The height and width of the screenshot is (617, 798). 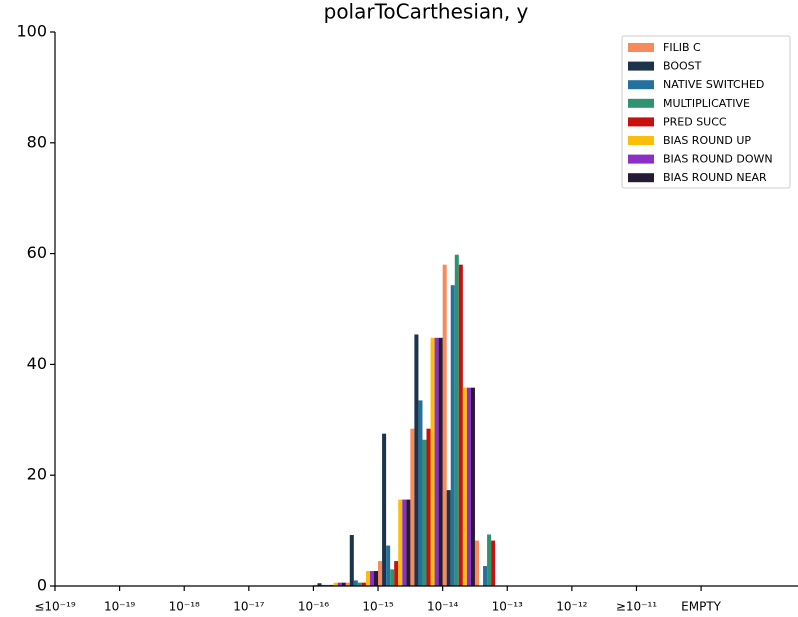 I want to click on legend-box, so click(x=706, y=112).